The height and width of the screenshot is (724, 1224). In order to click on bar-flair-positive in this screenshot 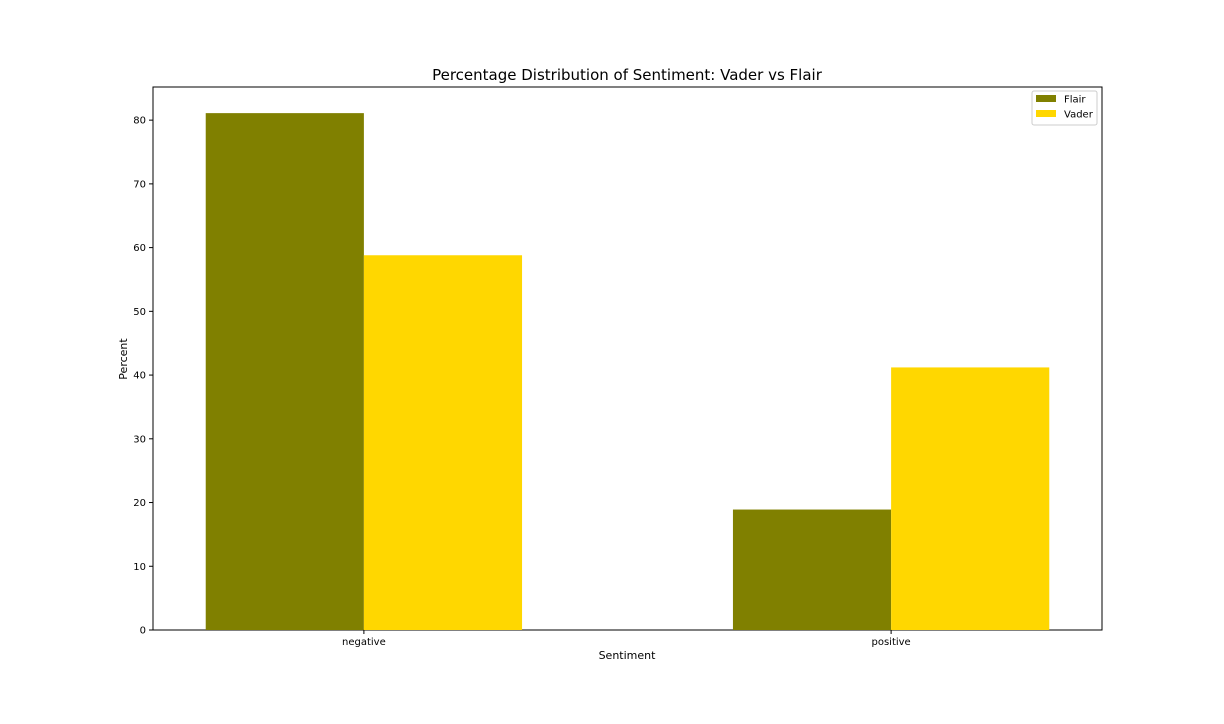, I will do `click(812, 569)`.